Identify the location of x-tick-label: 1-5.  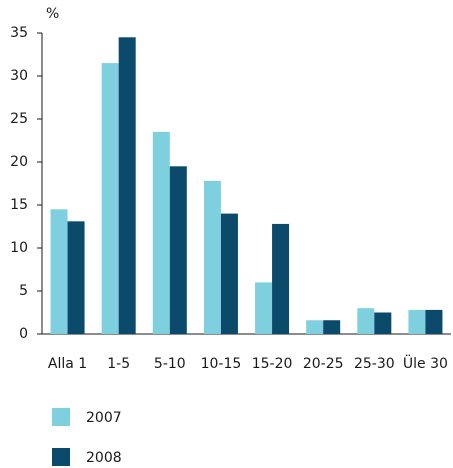
(118, 364).